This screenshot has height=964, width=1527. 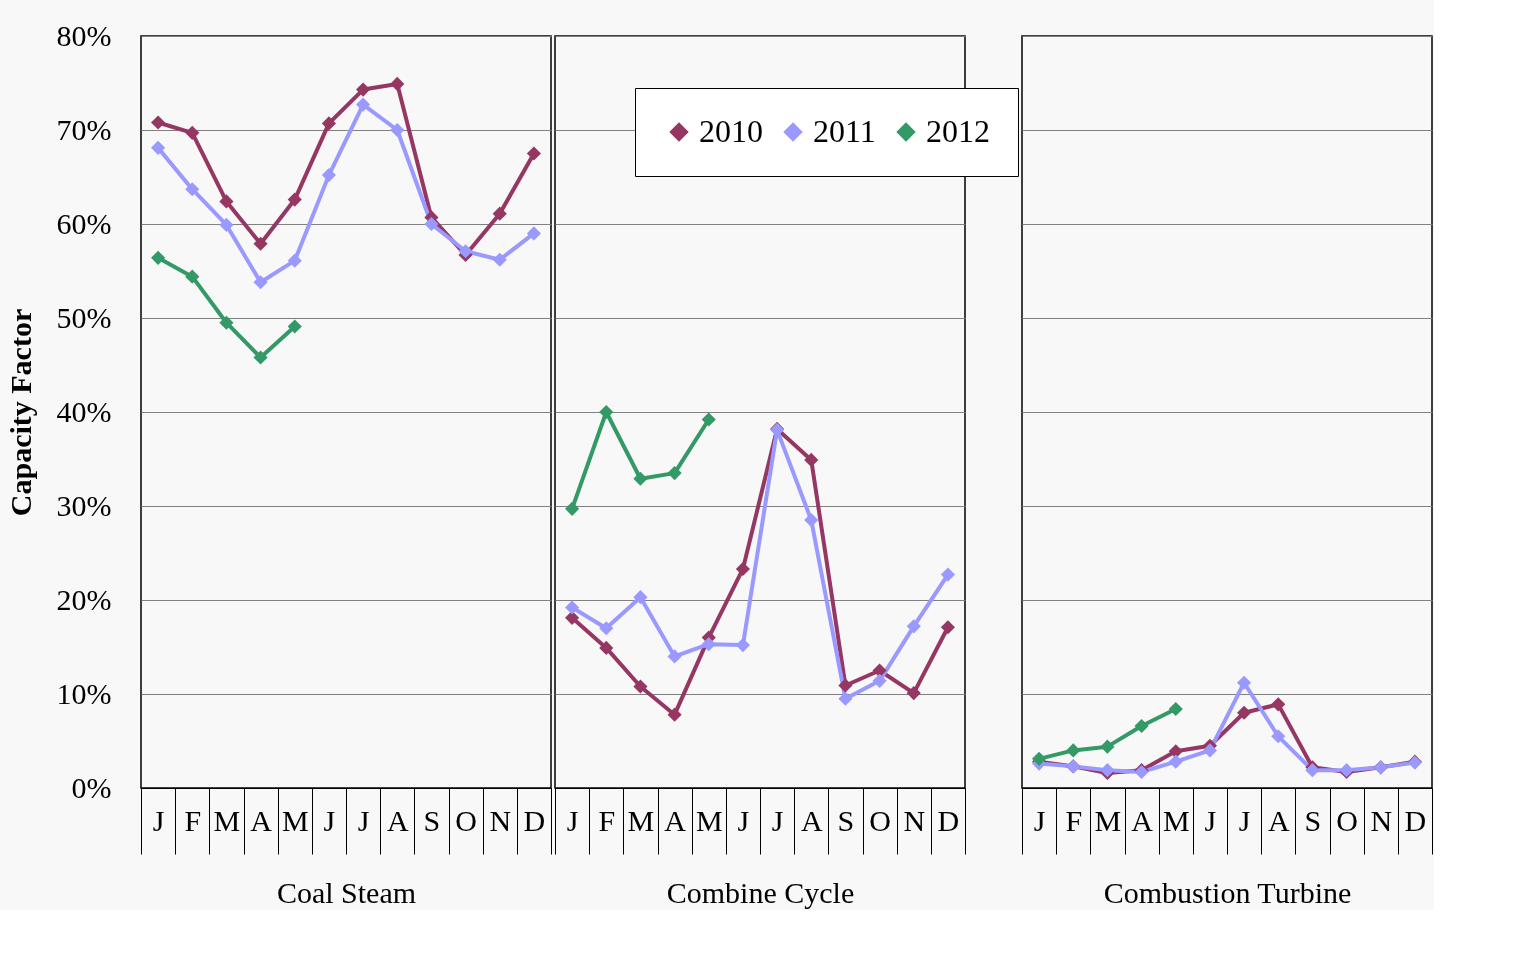 What do you see at coordinates (91, 787) in the screenshot?
I see `y-tick-label: 0%` at bounding box center [91, 787].